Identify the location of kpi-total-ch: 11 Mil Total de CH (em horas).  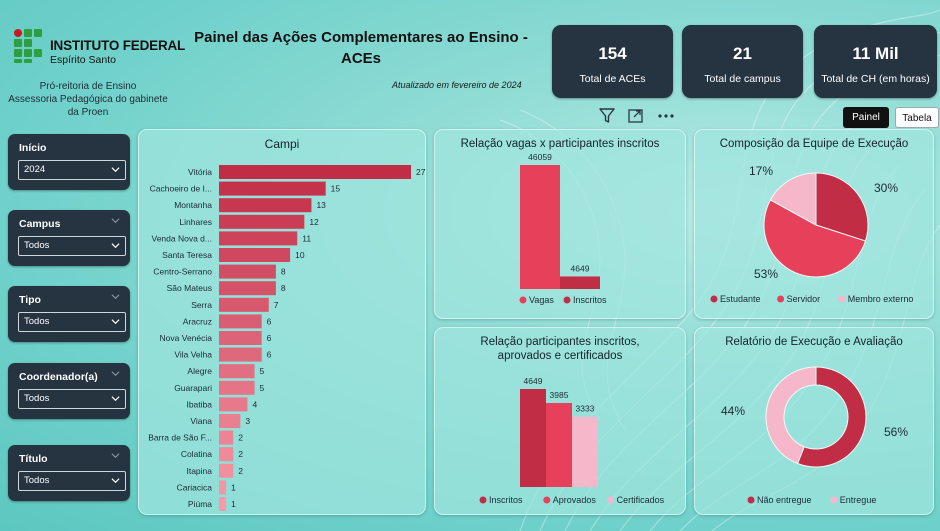
(875, 61).